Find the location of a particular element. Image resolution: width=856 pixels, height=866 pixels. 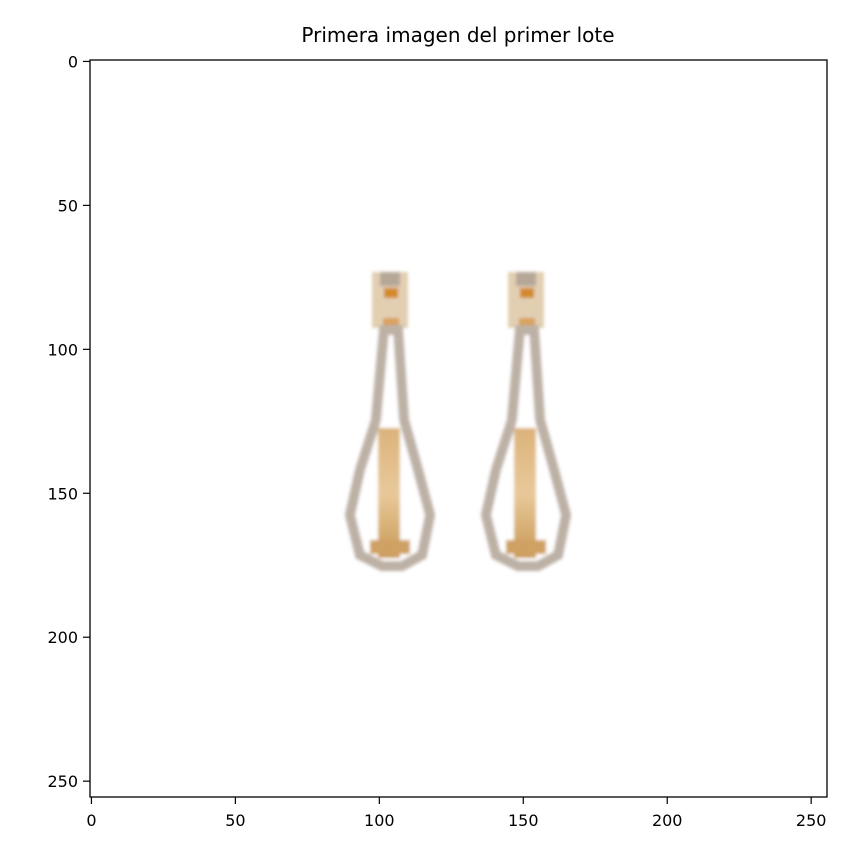

x-tick-label: 0 is located at coordinates (91, 820).